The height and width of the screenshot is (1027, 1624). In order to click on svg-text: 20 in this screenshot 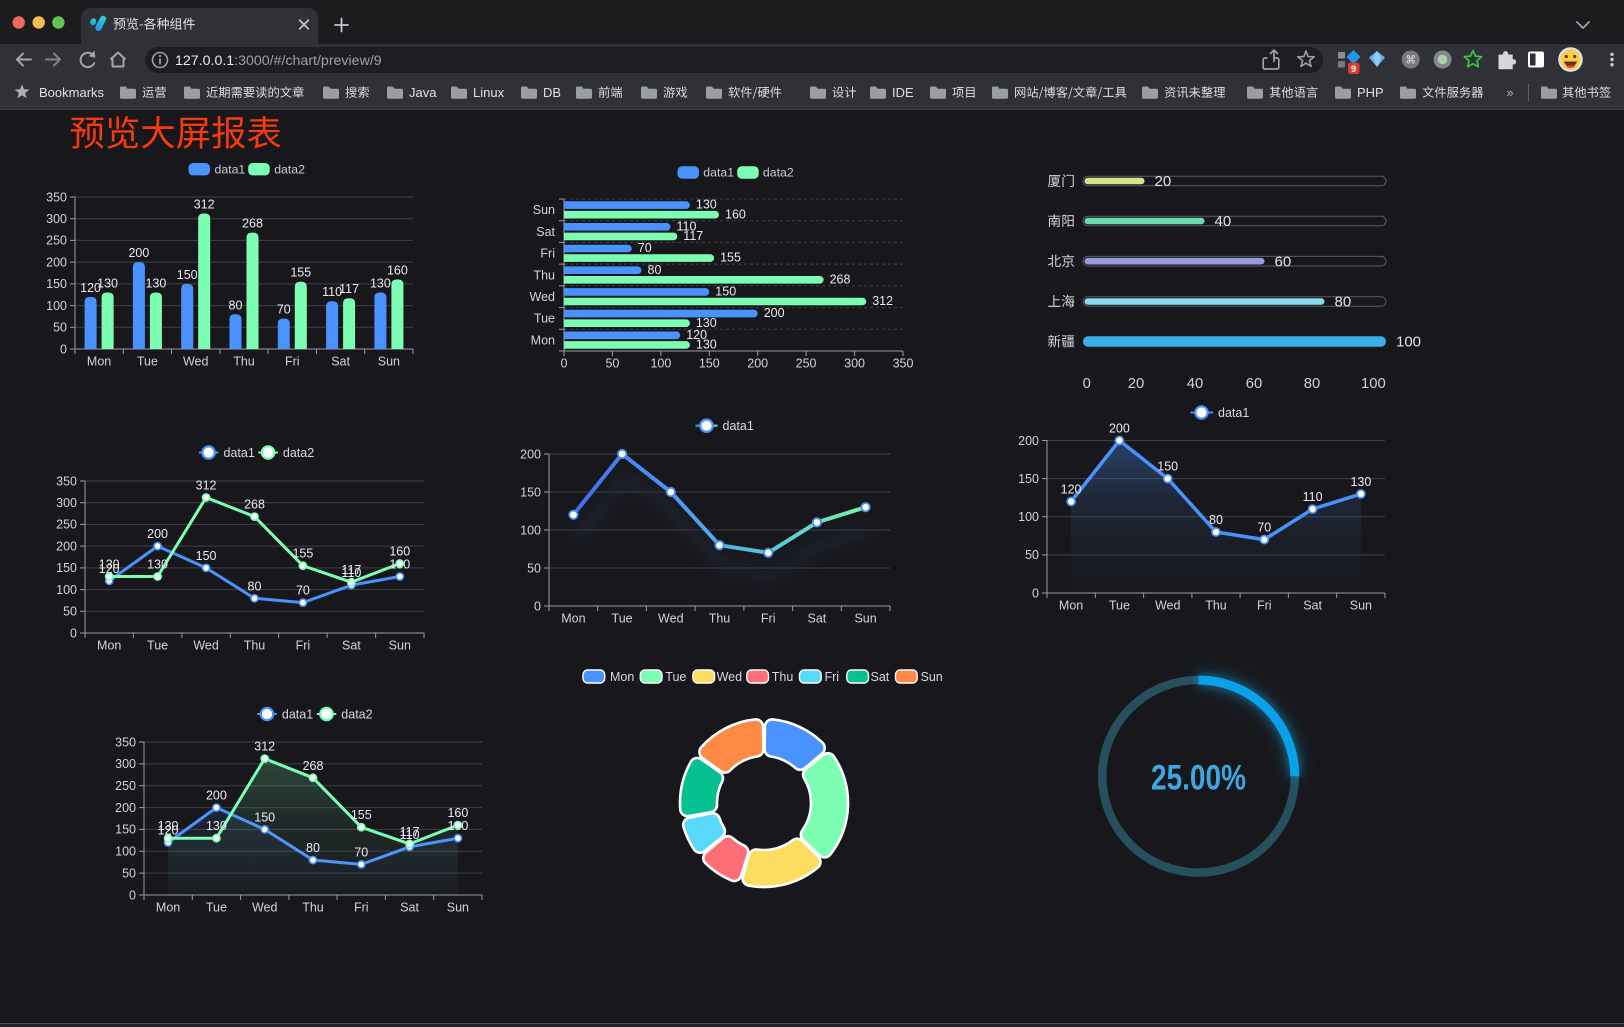, I will do `click(1136, 384)`.